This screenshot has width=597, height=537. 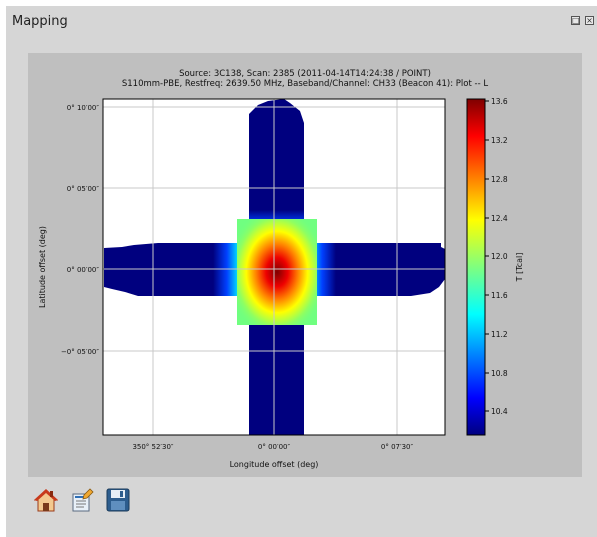 What do you see at coordinates (83, 108) in the screenshot?
I see `y-tick-label: 0° 10′00″` at bounding box center [83, 108].